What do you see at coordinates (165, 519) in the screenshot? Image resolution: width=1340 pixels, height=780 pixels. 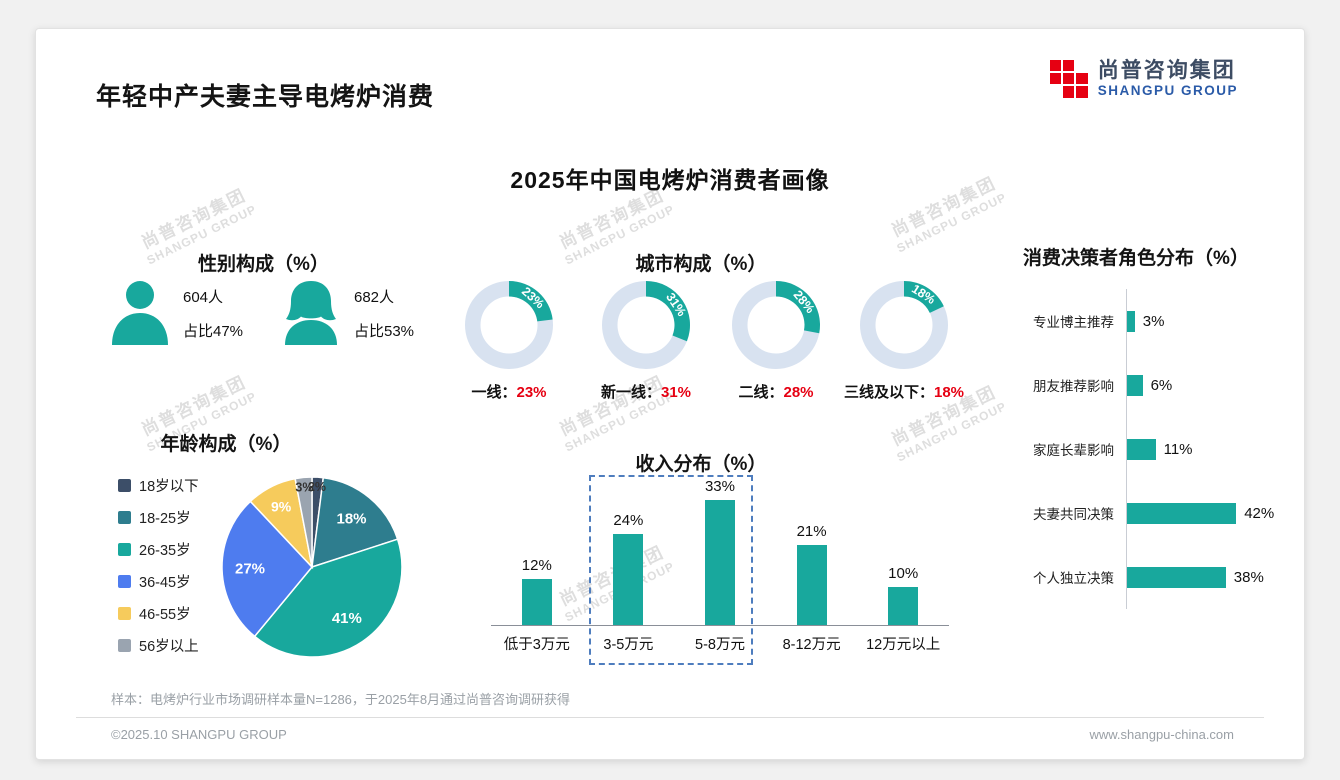 I see `legend-label: 18-25岁` at bounding box center [165, 519].